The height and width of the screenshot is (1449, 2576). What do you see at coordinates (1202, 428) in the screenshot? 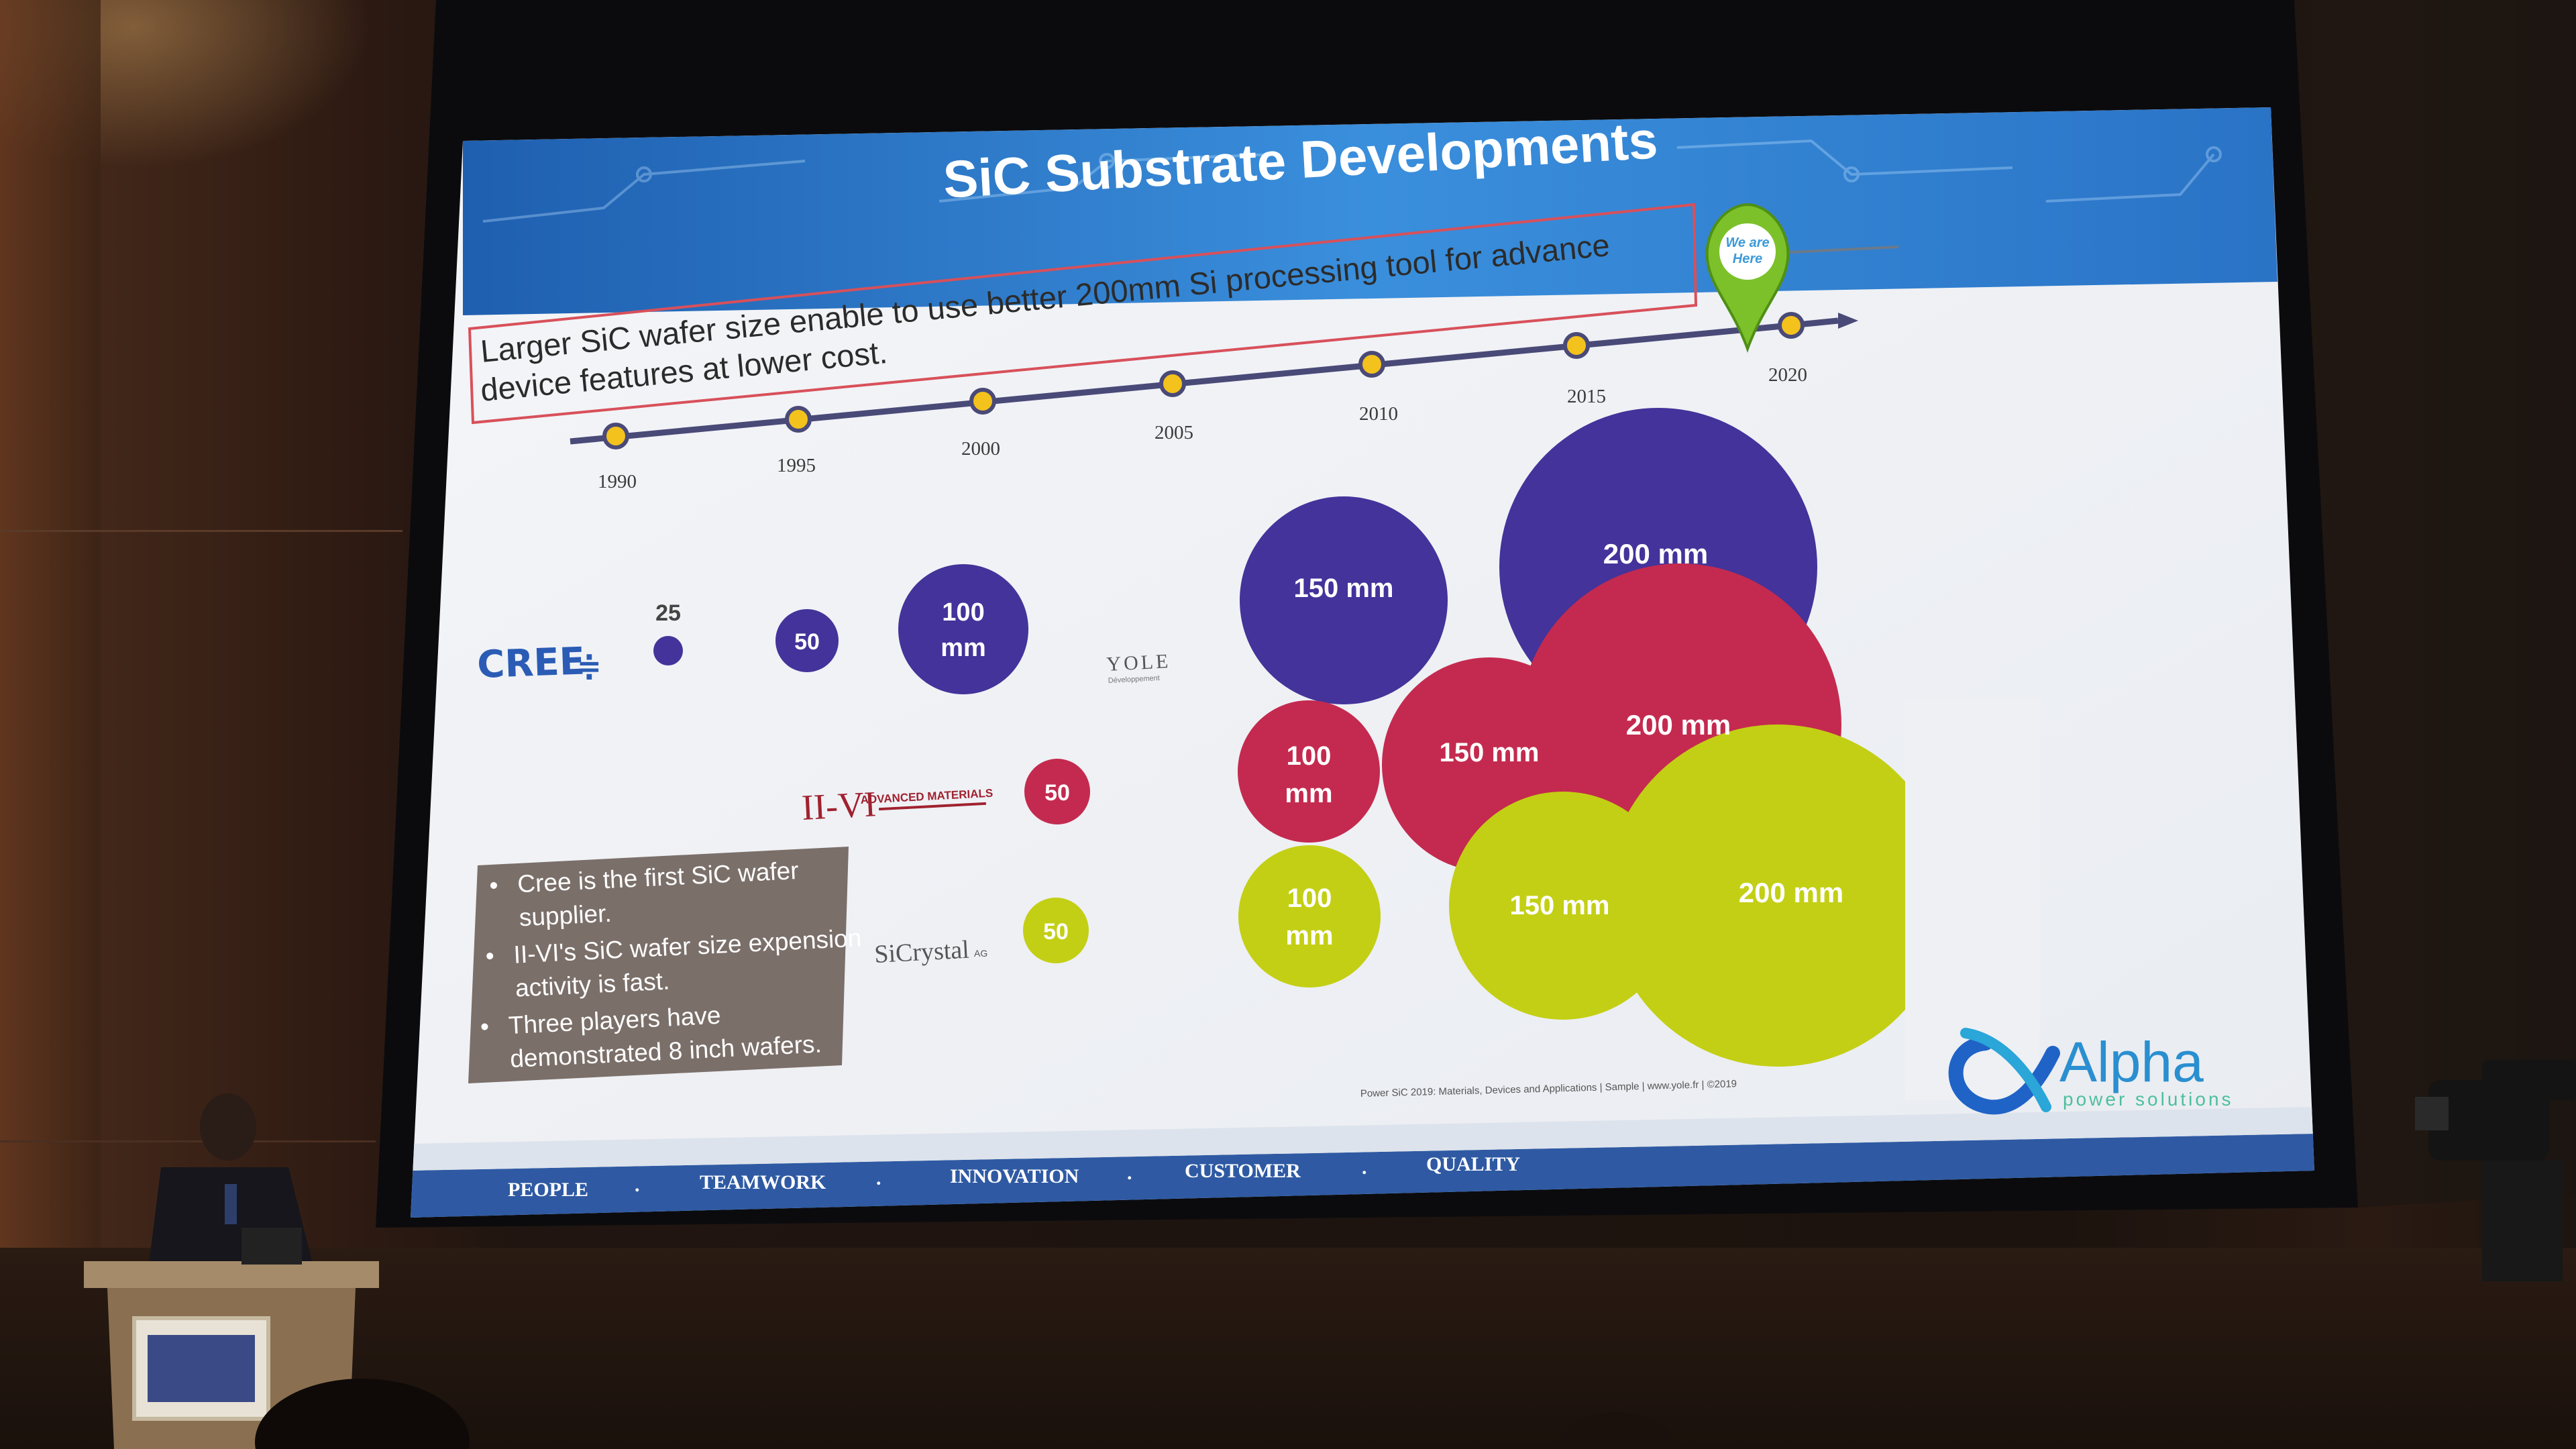
I see `timeline-year-labels: 1990 1995 2000 2005 2010 2015 2020` at bounding box center [1202, 428].